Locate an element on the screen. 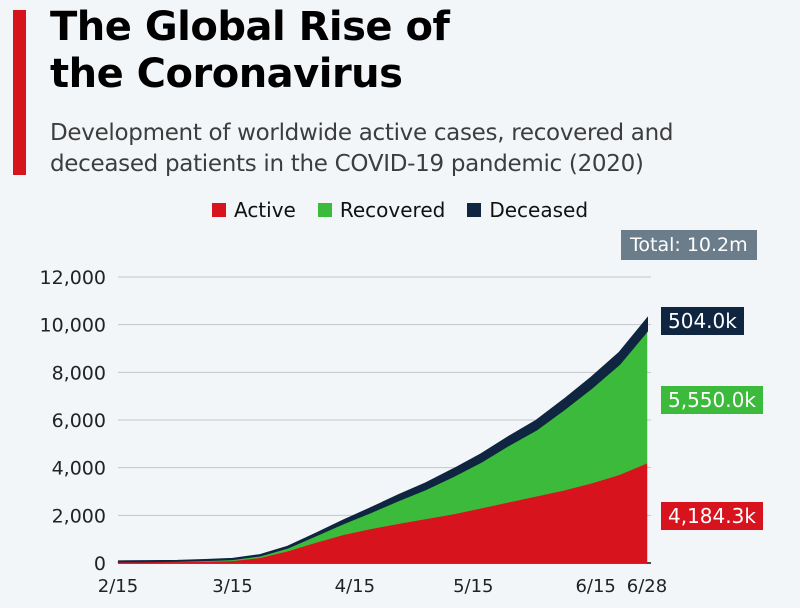  y-tick-label: 12,000 is located at coordinates (73, 278).